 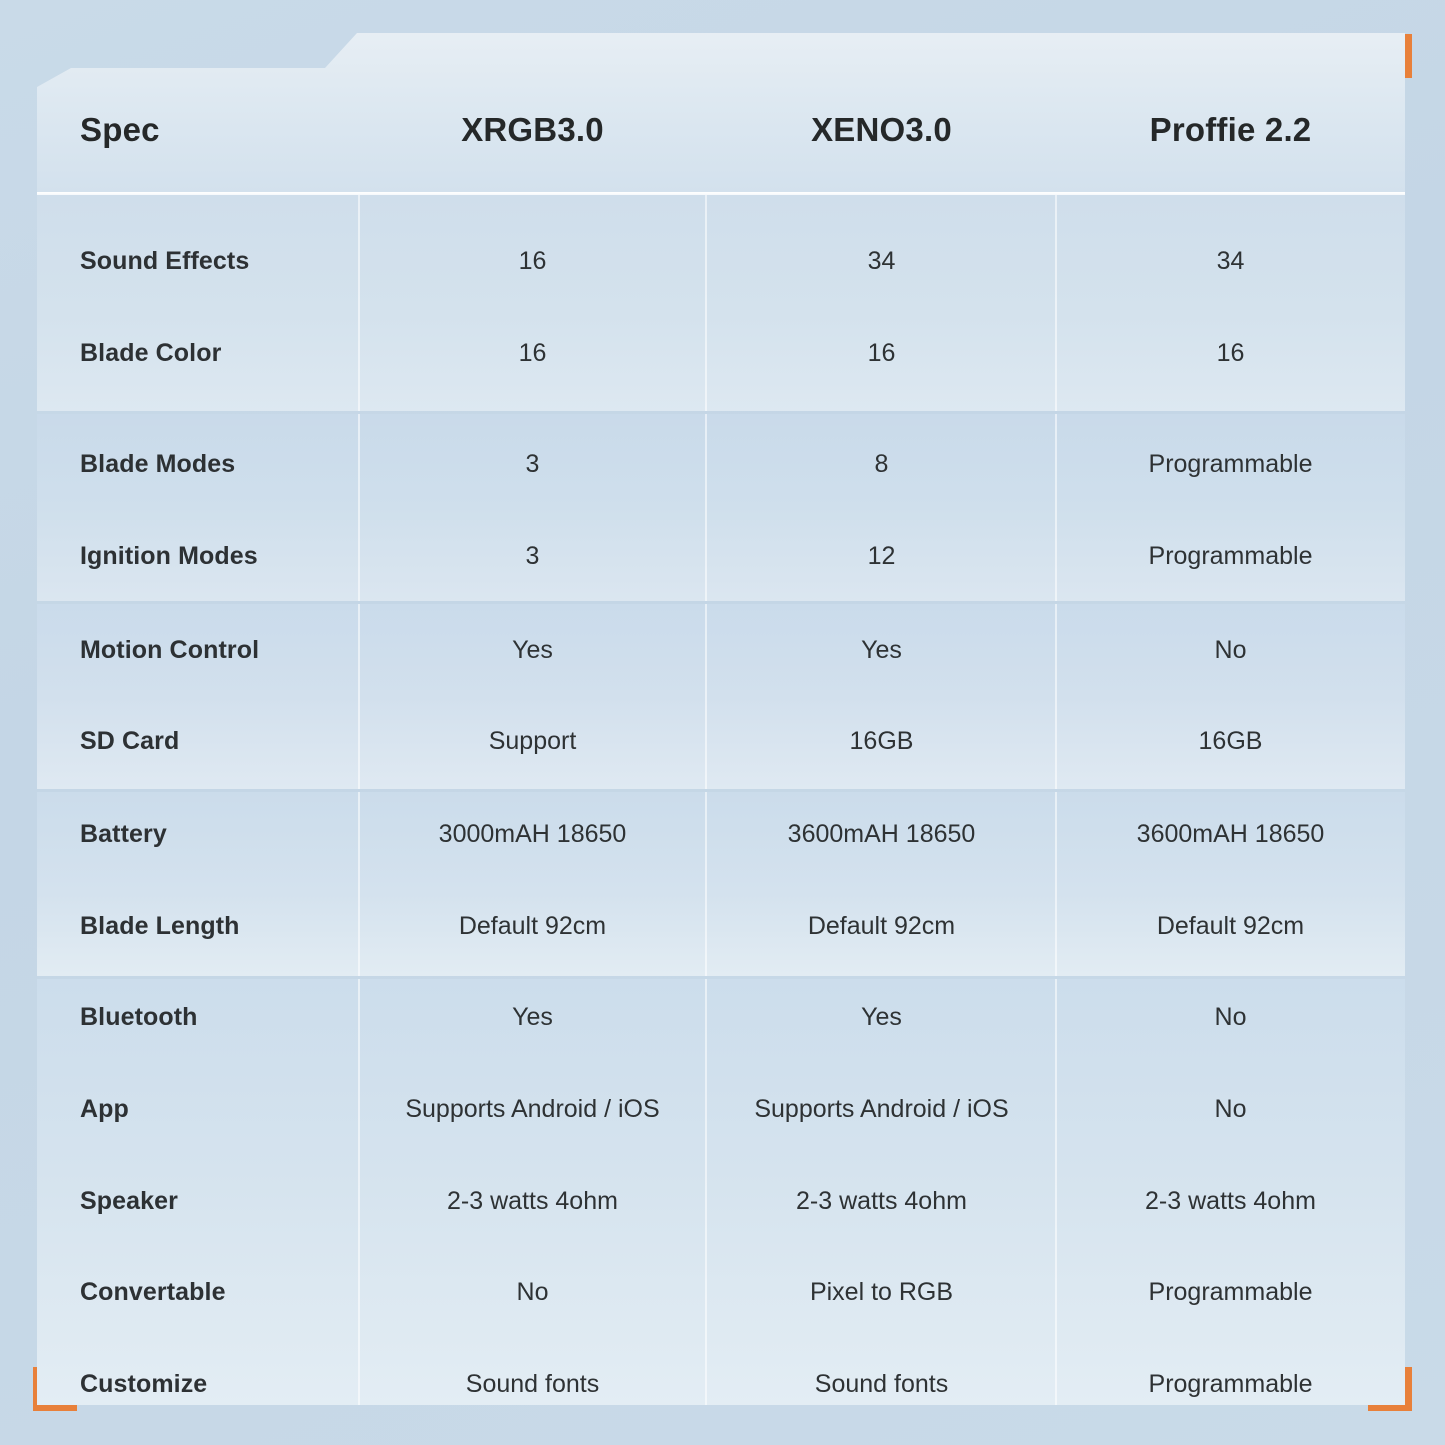 What do you see at coordinates (1230, 925) in the screenshot?
I see `cell-proffie: Default 92cm` at bounding box center [1230, 925].